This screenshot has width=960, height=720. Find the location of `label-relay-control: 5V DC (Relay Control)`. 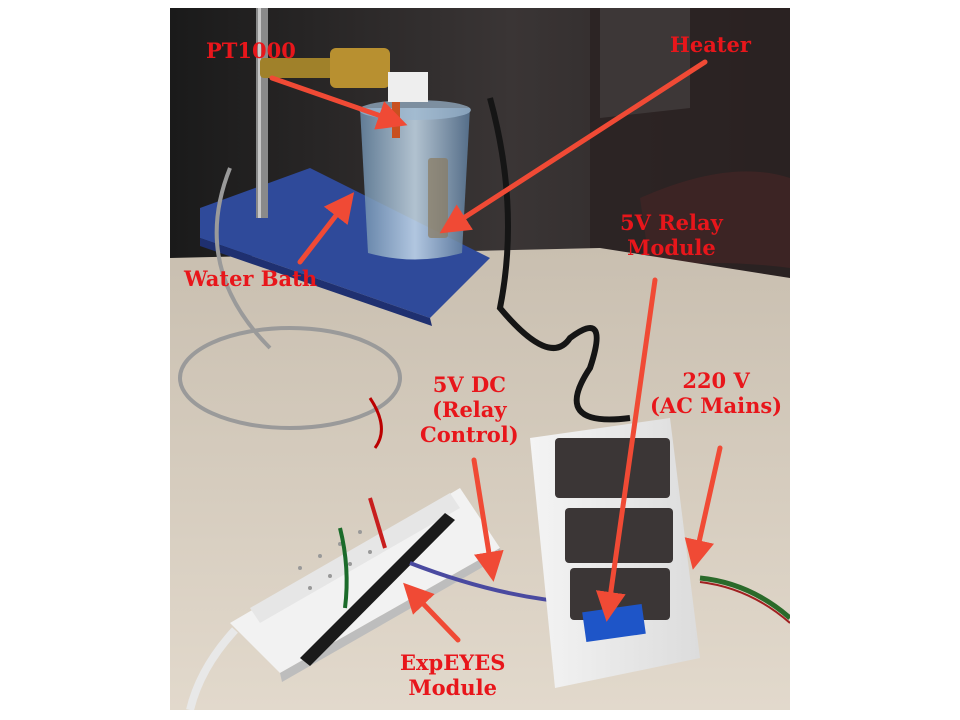

label-relay-control: 5V DC (Relay Control) is located at coordinates (469, 409).